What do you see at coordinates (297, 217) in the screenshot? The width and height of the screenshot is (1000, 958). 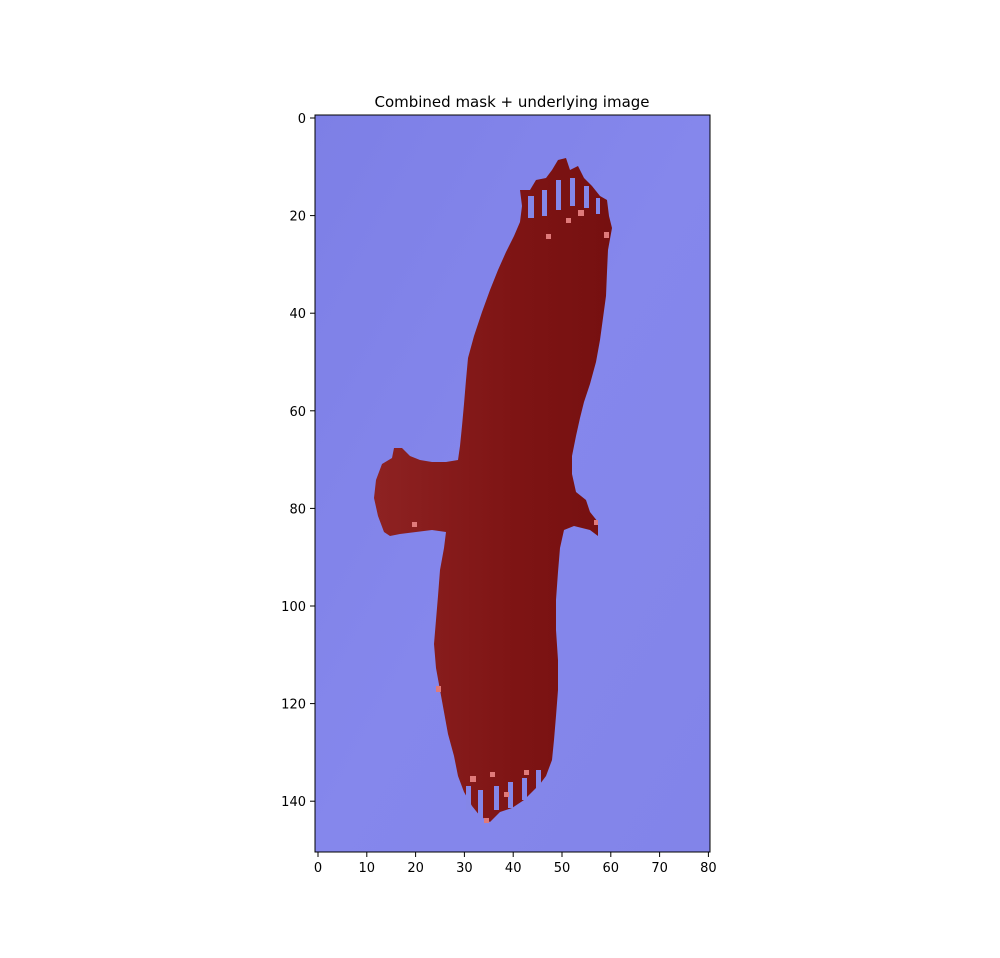 I see `y-tick-label: 20` at bounding box center [297, 217].